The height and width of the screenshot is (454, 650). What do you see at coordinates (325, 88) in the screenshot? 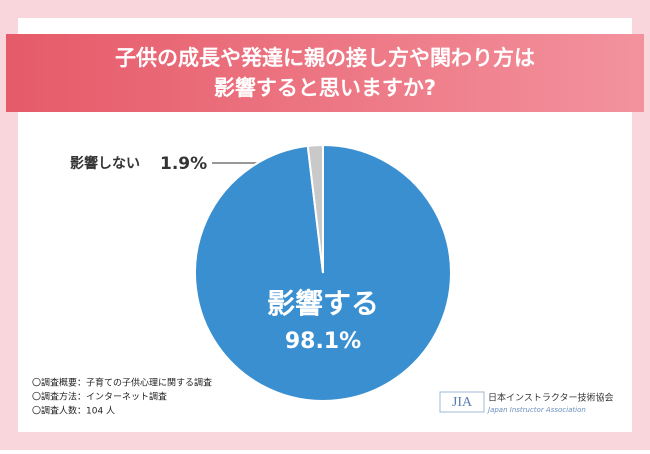
I see `chart-title: 影響すると思いますか?` at bounding box center [325, 88].